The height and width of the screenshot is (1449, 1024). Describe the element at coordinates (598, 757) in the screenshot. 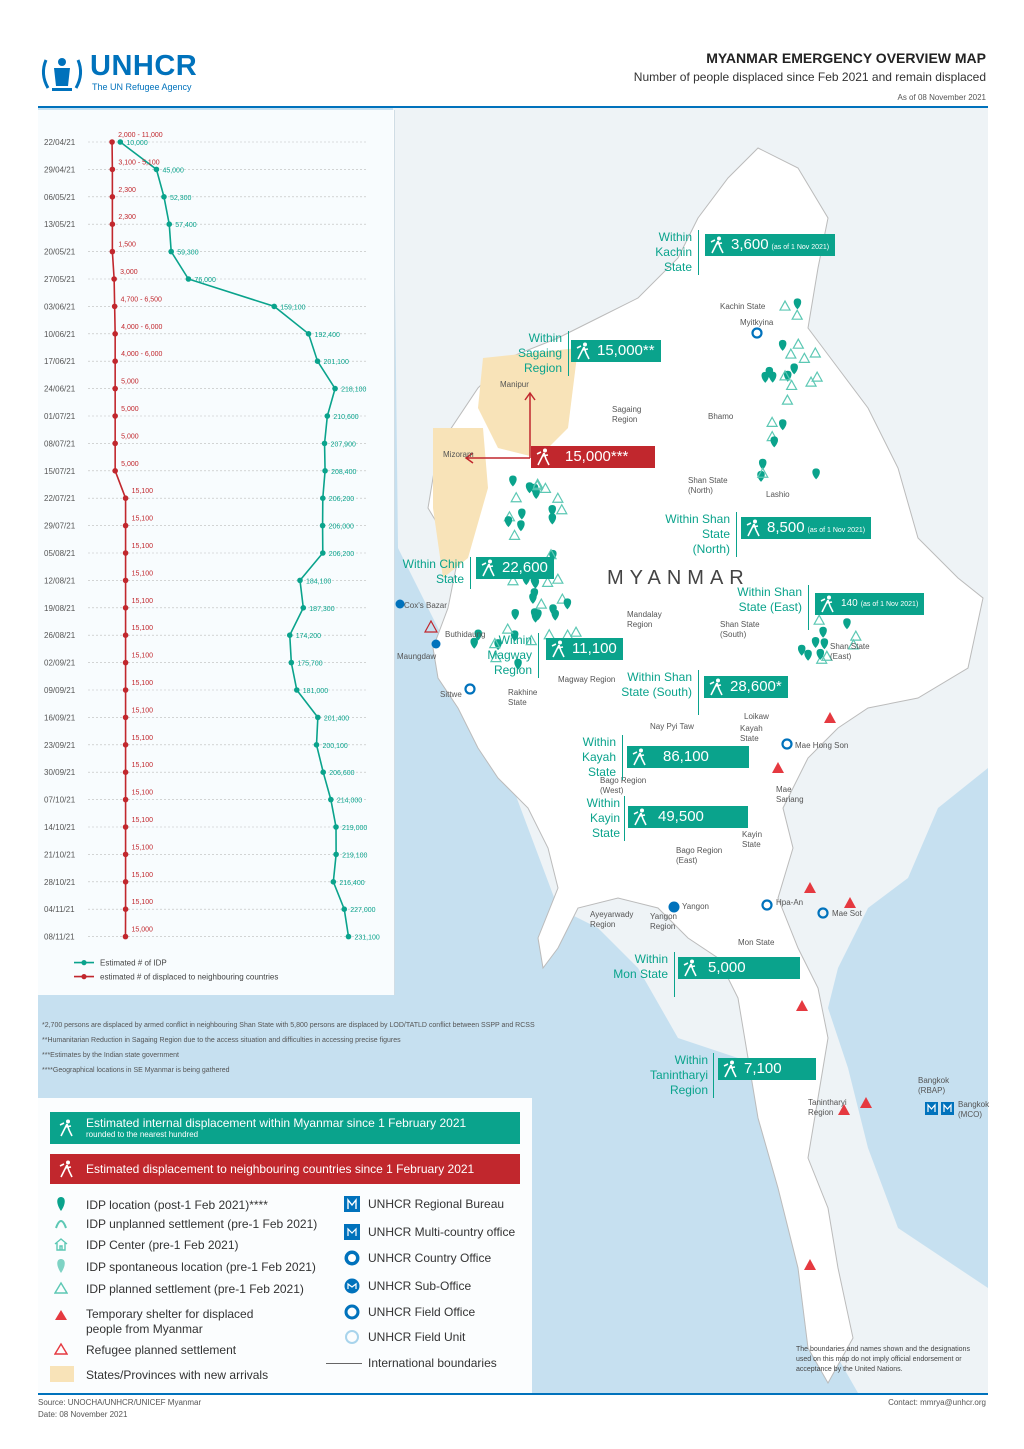

I see `kayah-within: Within Kayah State` at that location.